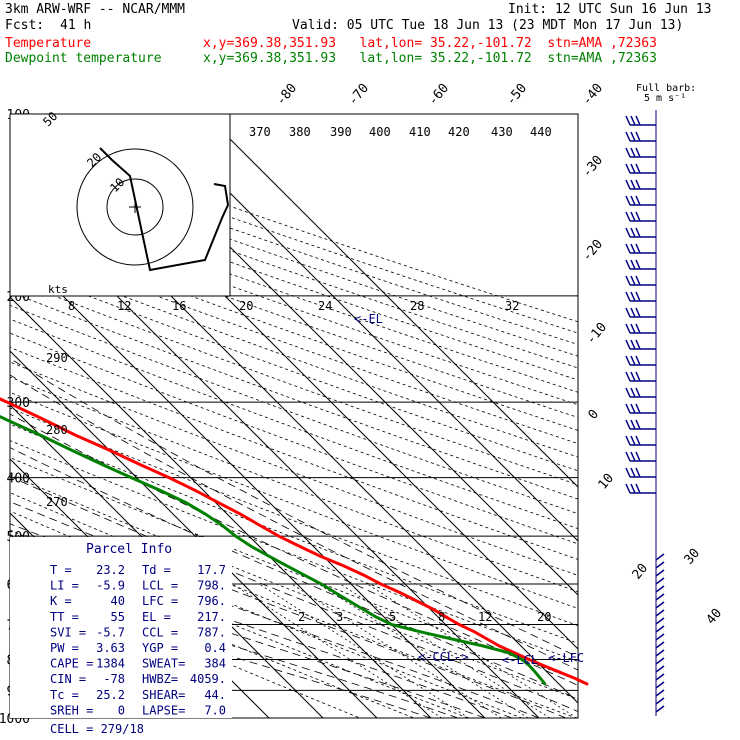  I want to click on parcel-value: 217., so click(211, 617).